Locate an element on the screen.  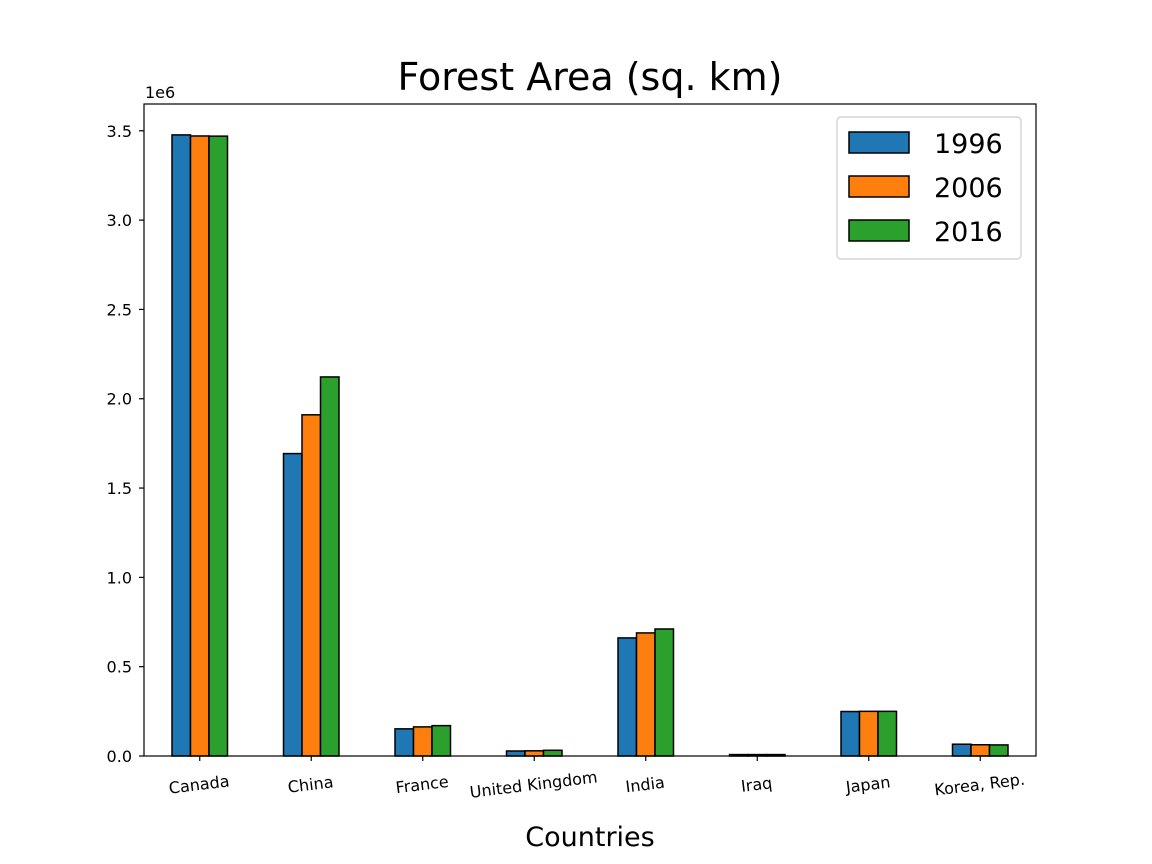
y-tick-label: 3.5 is located at coordinates (119, 131).